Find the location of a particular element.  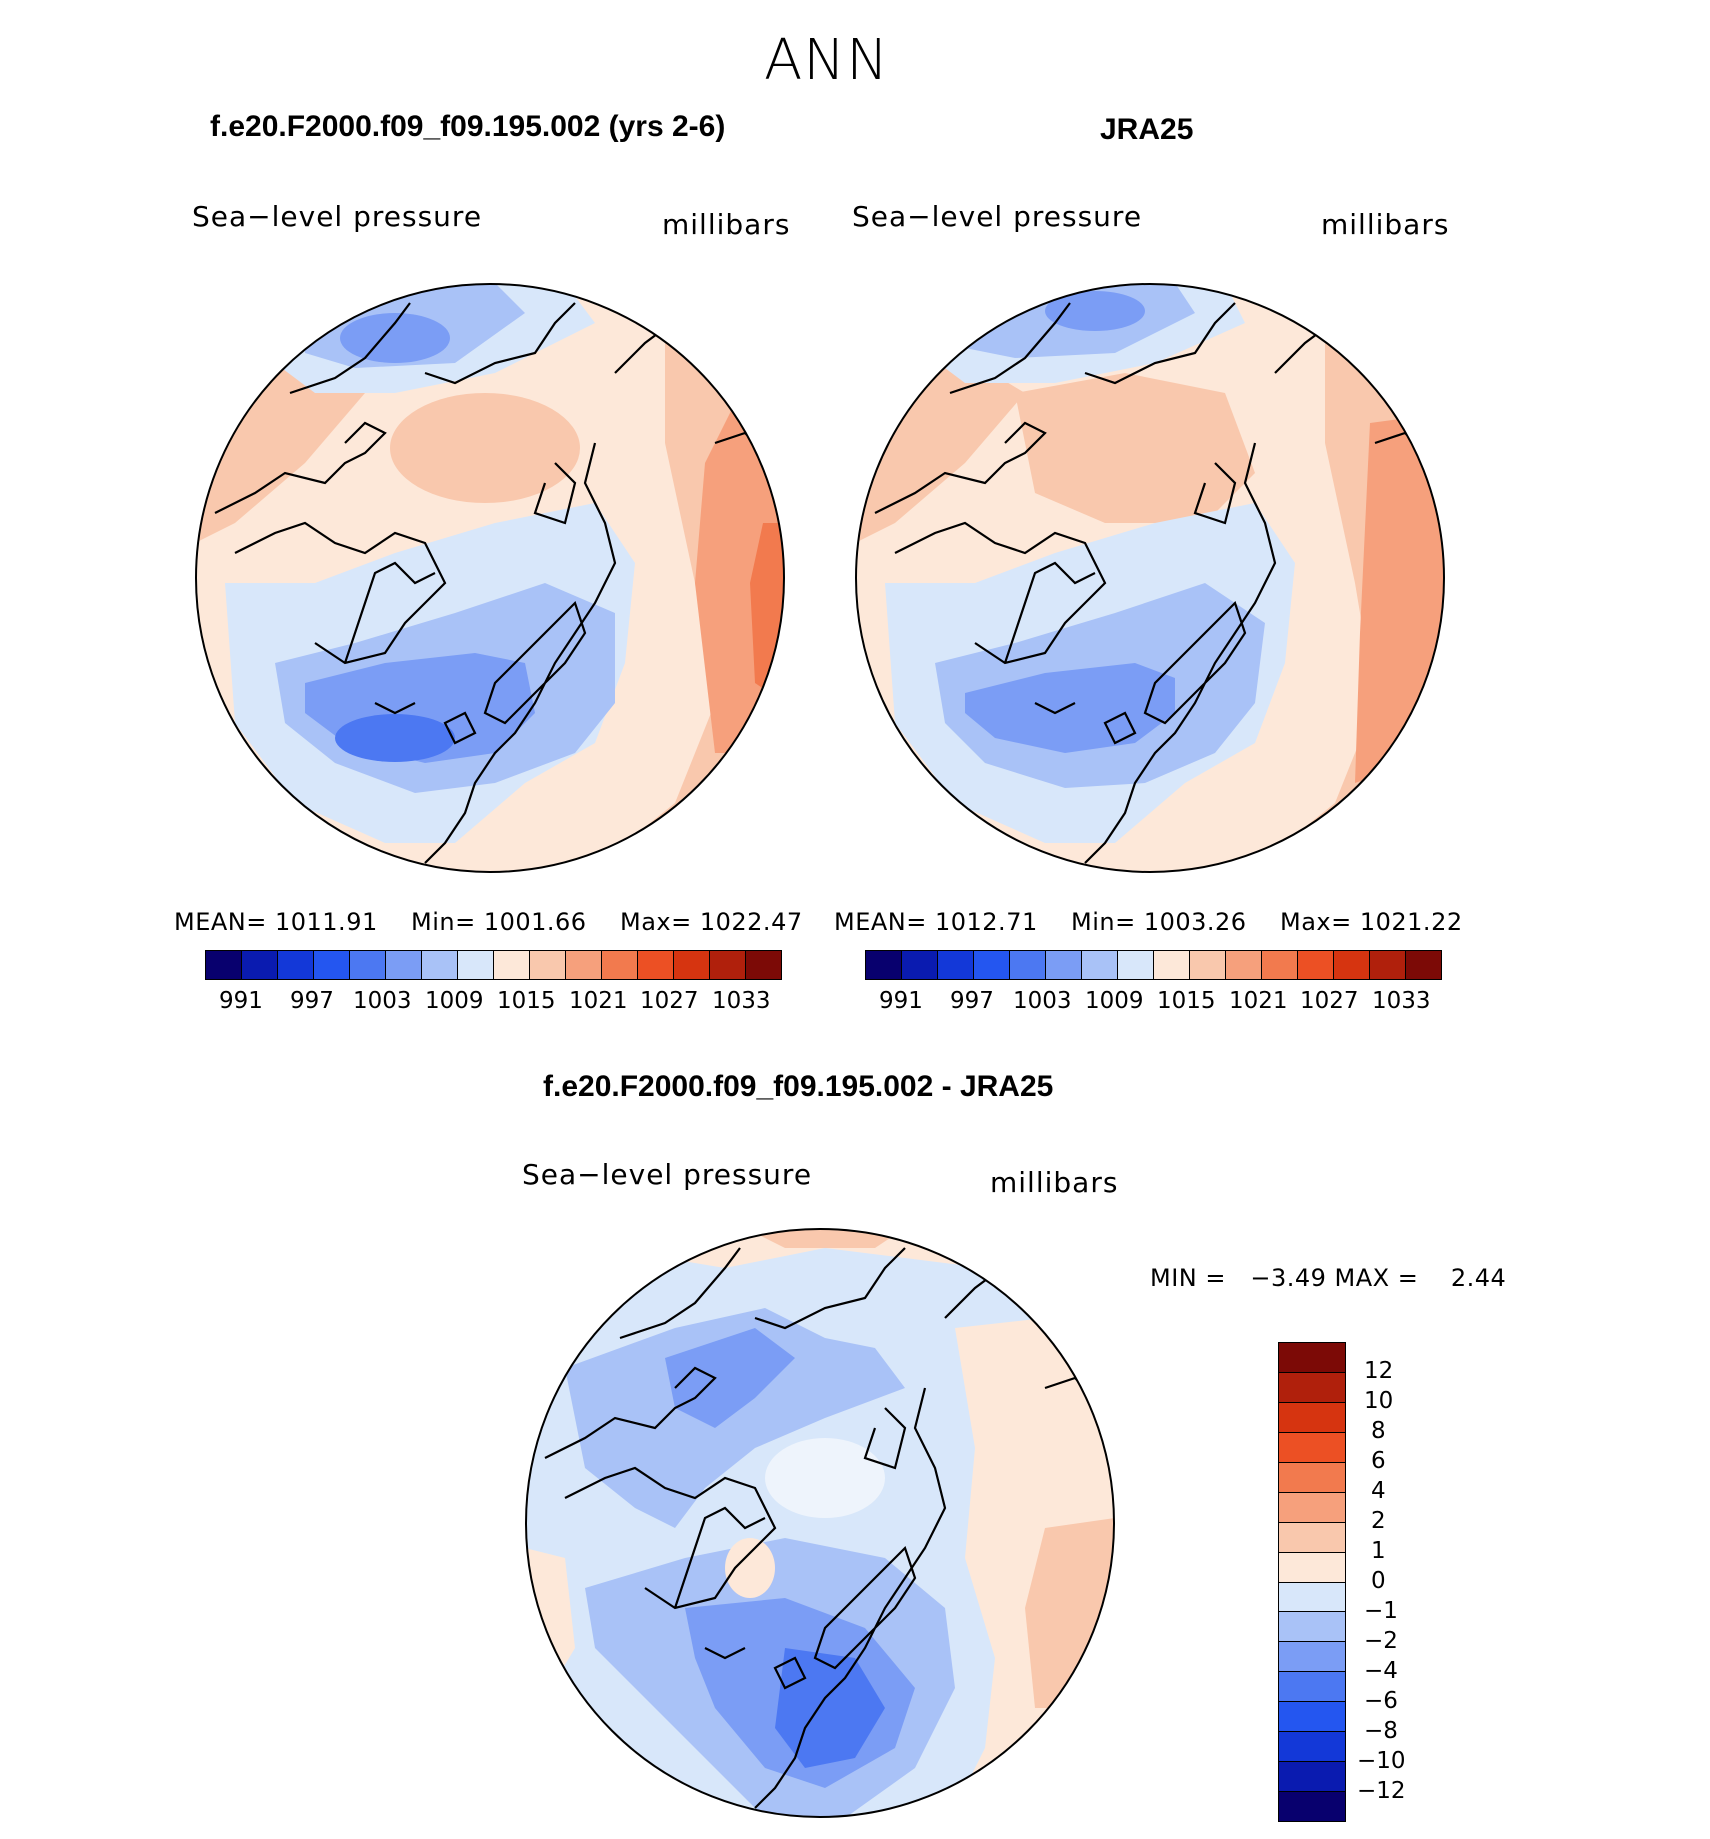

model-colorbar-tick: 991 is located at coordinates (241, 1001).